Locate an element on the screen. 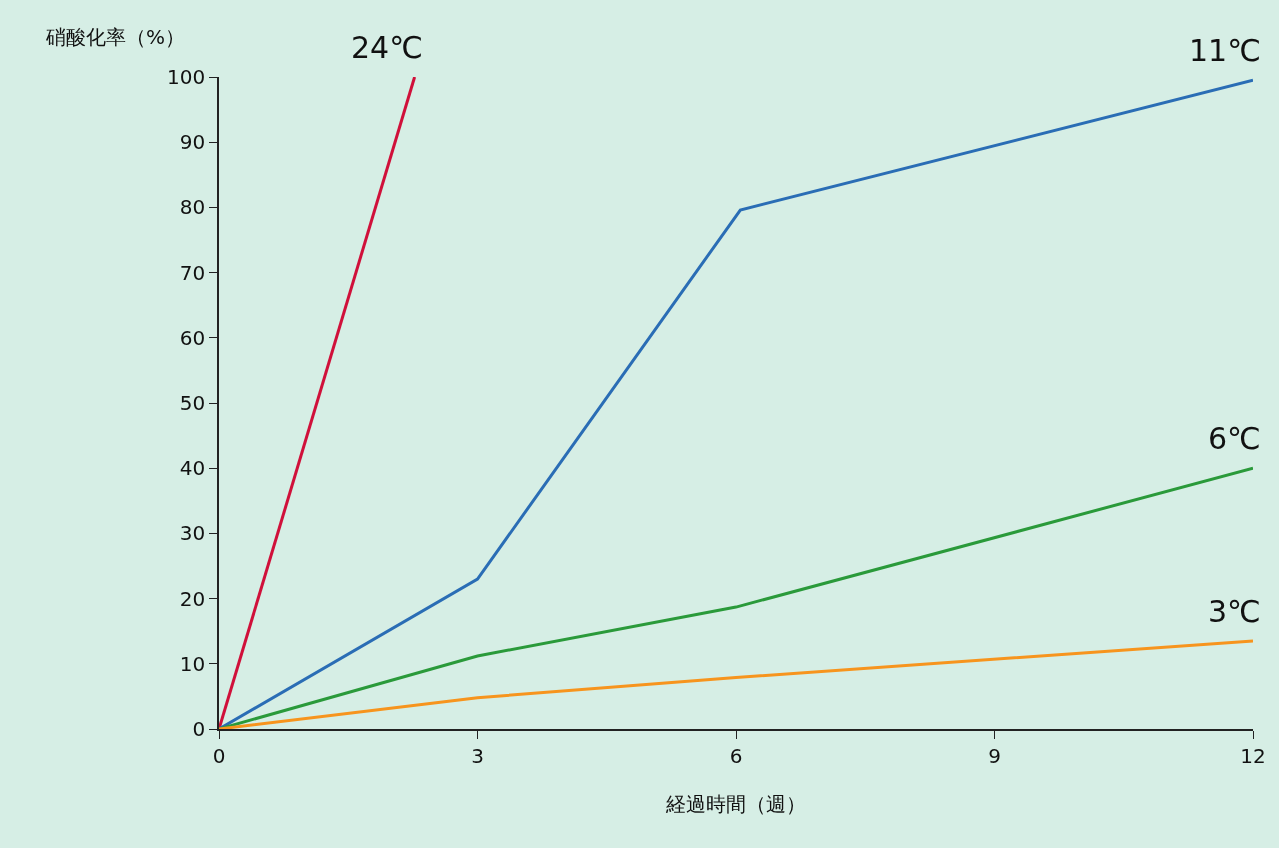  y-tick-label: 80 is located at coordinates (192, 207).